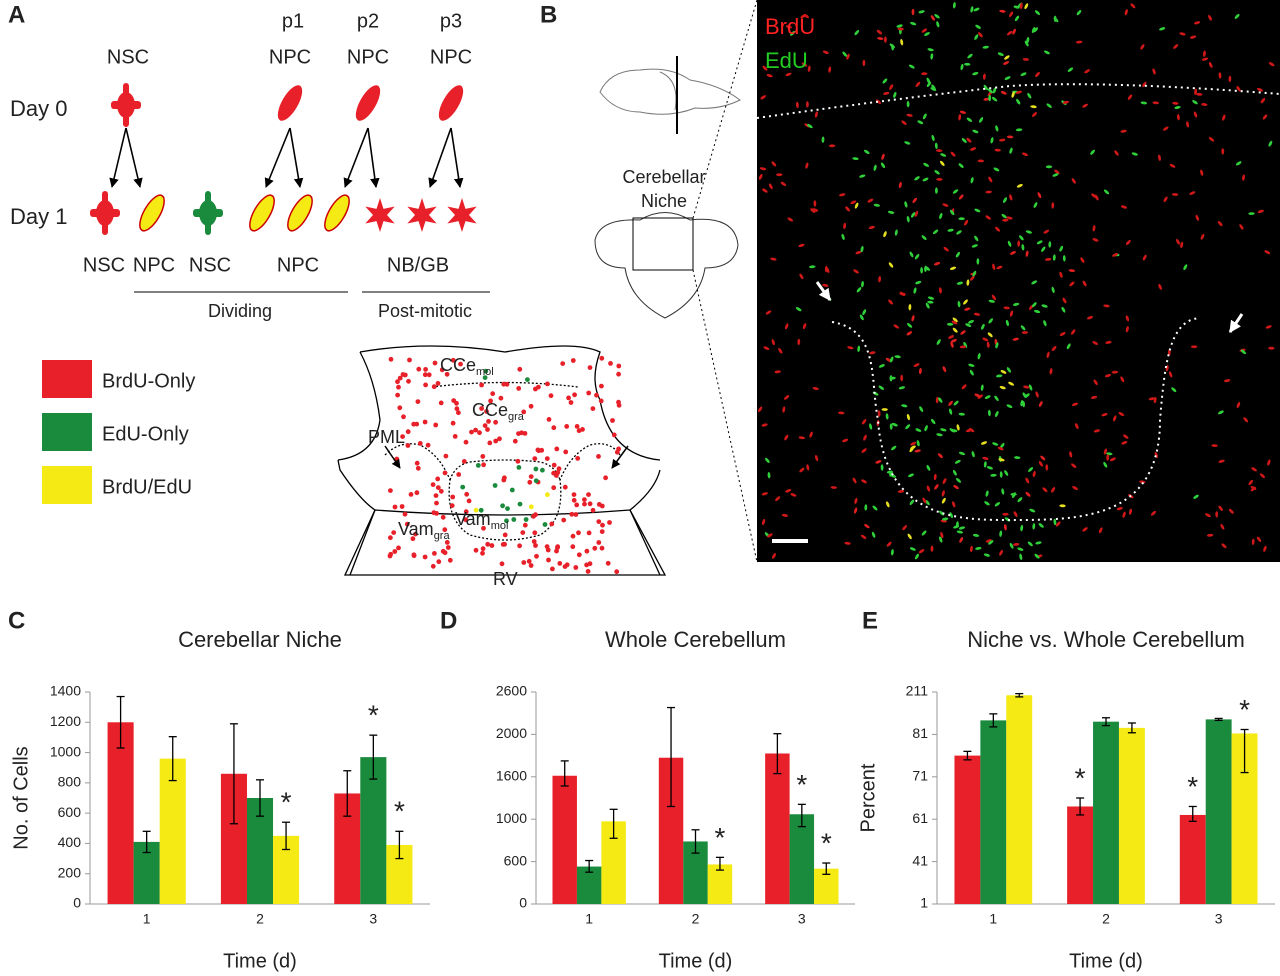  I want to click on label: Post-mitotic, so click(425, 311).